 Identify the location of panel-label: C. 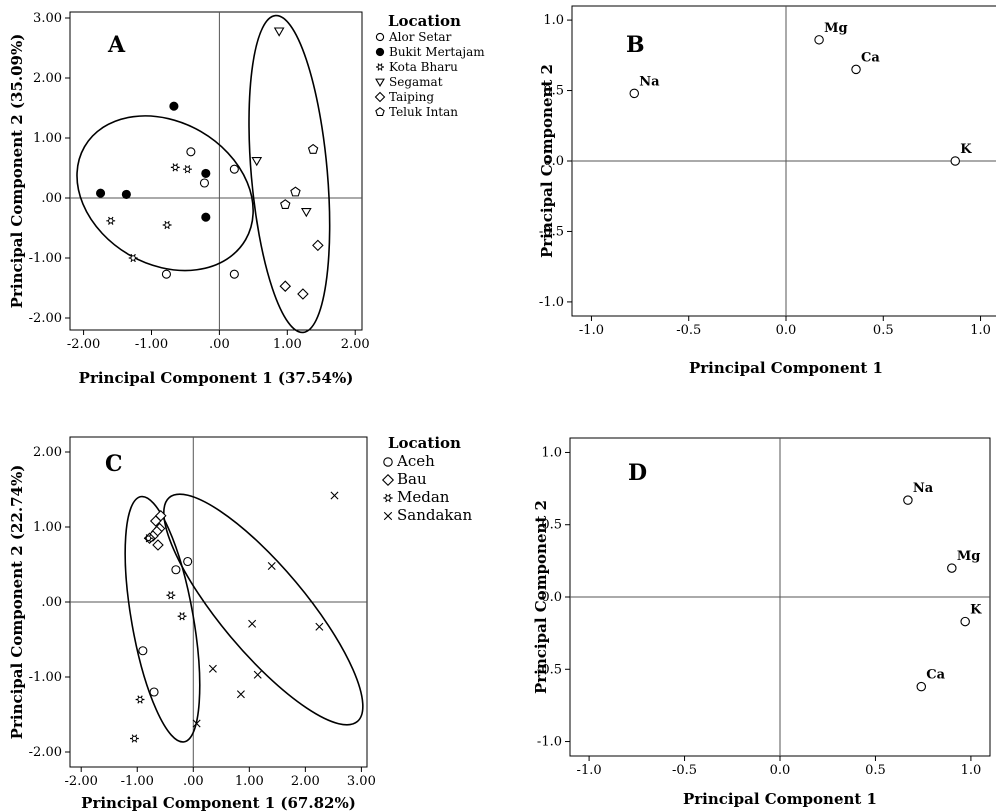
(114, 464).